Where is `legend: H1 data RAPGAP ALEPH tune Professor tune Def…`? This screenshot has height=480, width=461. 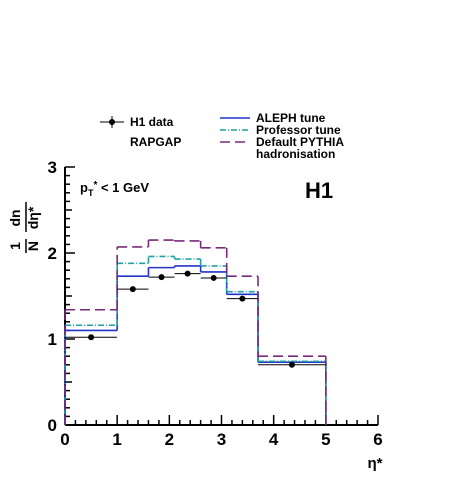
legend: H1 data RAPGAP ALEPH tune Professor tune Def… is located at coordinates (250, 140).